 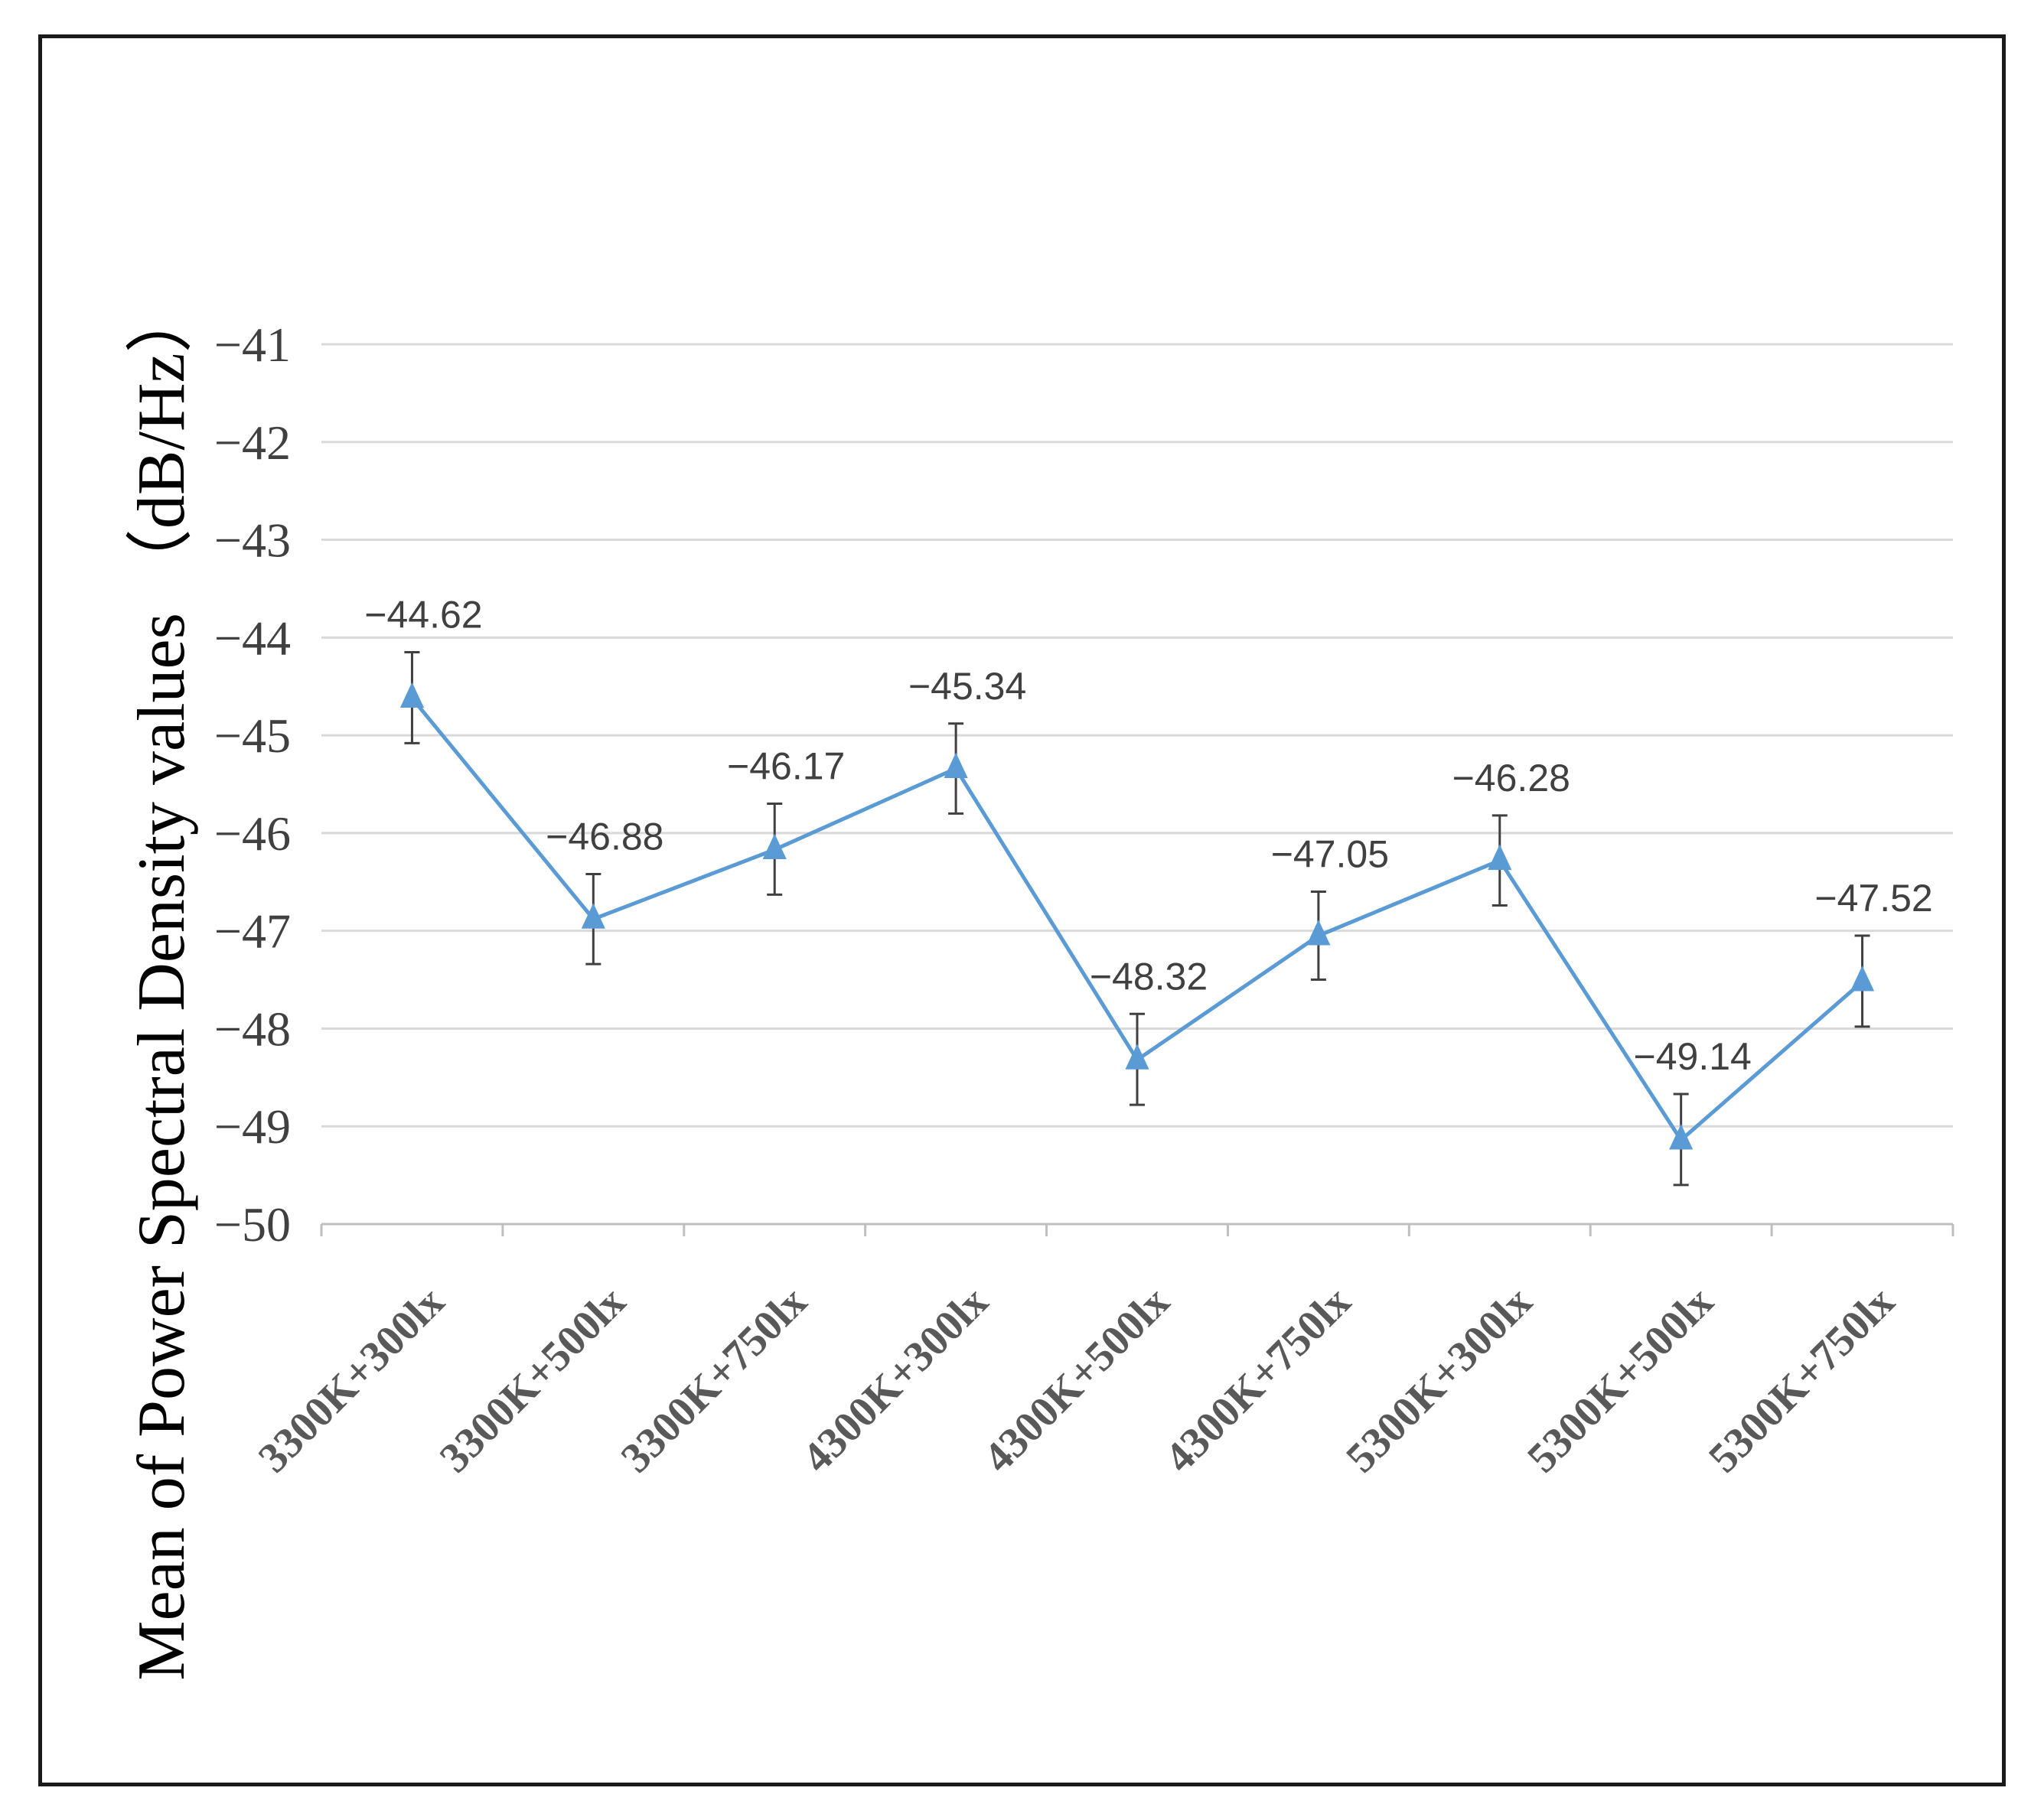 What do you see at coordinates (252, 735) in the screenshot?
I see `y-tick-label: −45` at bounding box center [252, 735].